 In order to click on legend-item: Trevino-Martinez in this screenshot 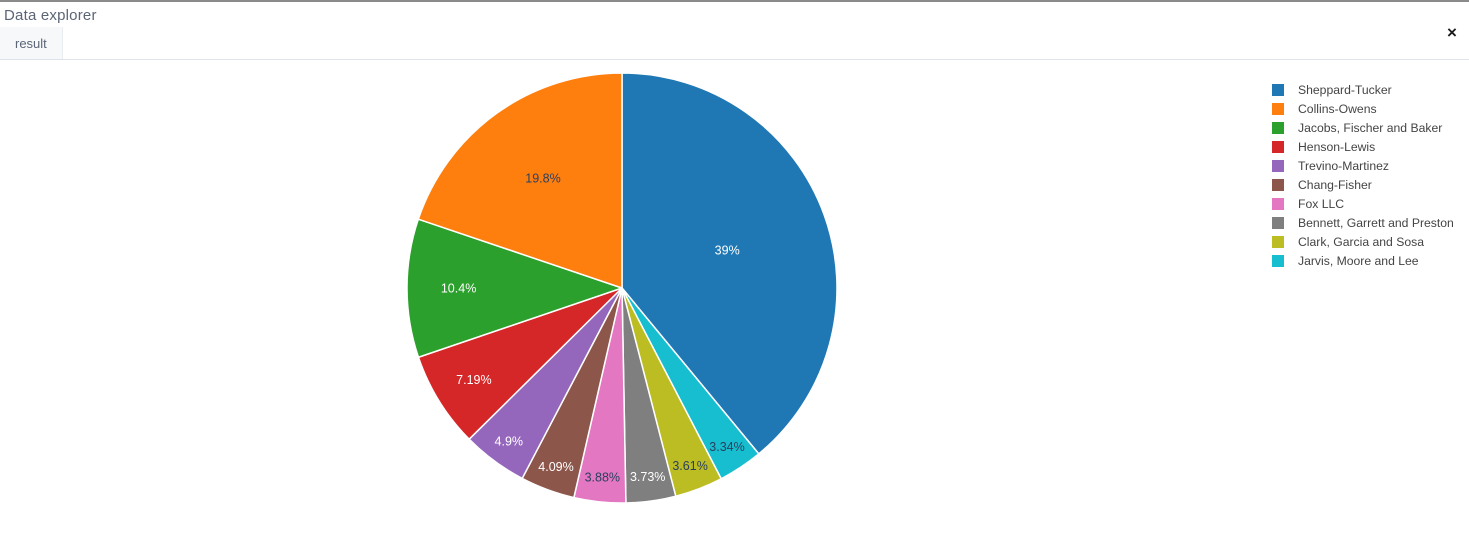, I will do `click(1363, 165)`.